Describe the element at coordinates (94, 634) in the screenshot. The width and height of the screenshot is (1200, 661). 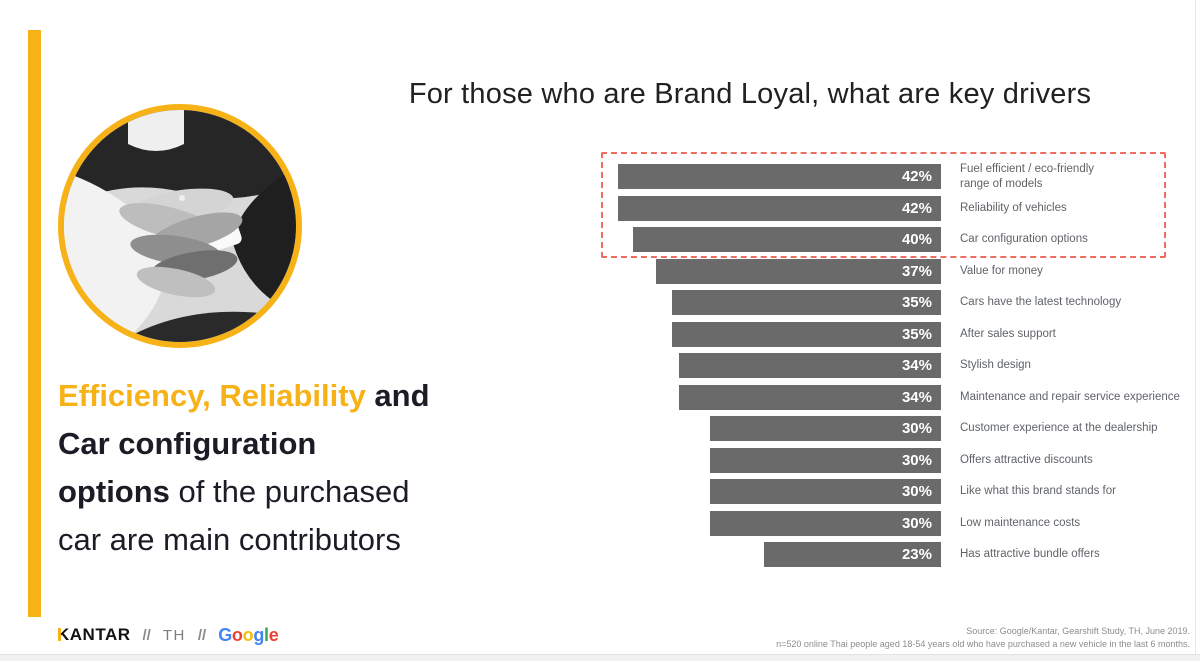
I see `kantar-logo: KANTAR` at that location.